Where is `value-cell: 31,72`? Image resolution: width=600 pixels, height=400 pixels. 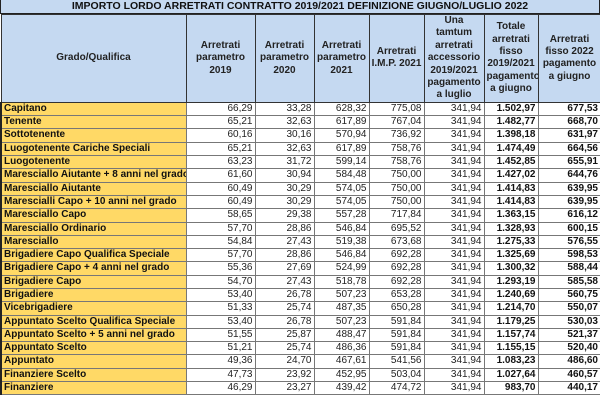
value-cell: 31,72 is located at coordinates (284, 162).